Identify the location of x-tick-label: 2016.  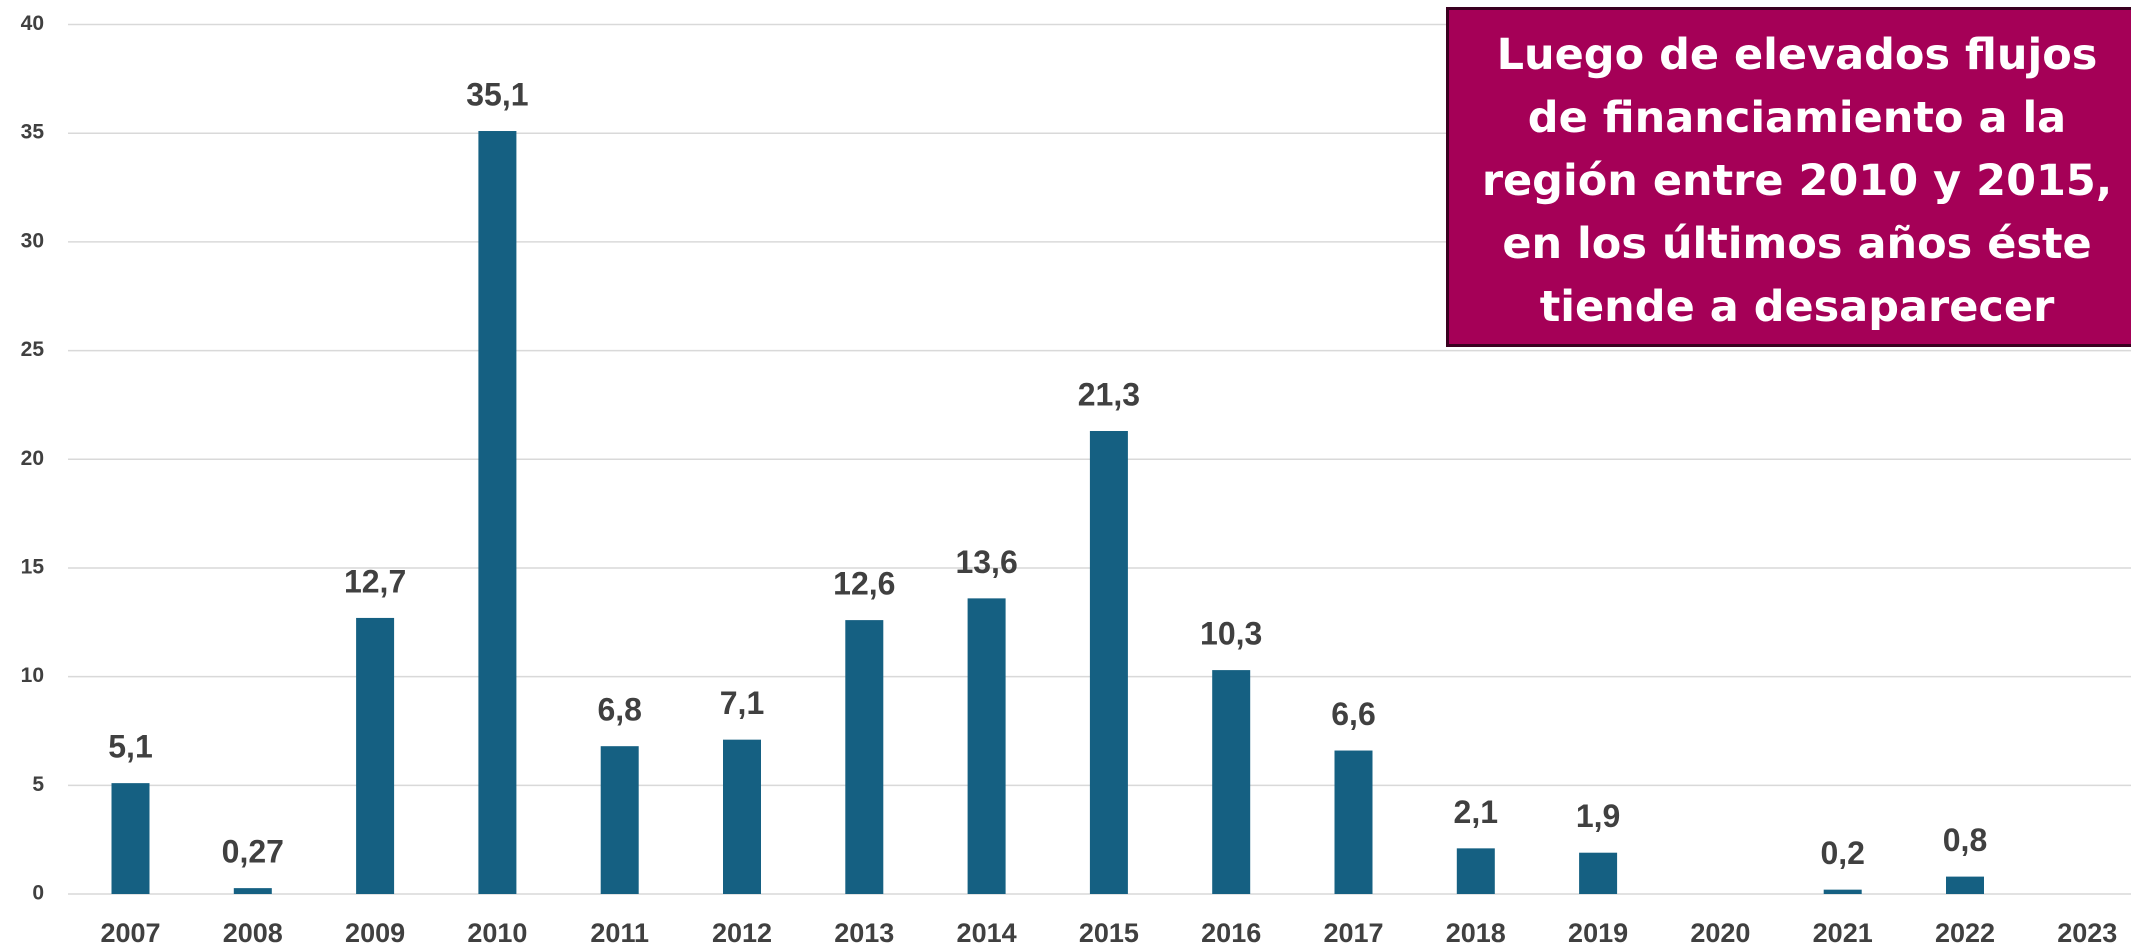
(1231, 933).